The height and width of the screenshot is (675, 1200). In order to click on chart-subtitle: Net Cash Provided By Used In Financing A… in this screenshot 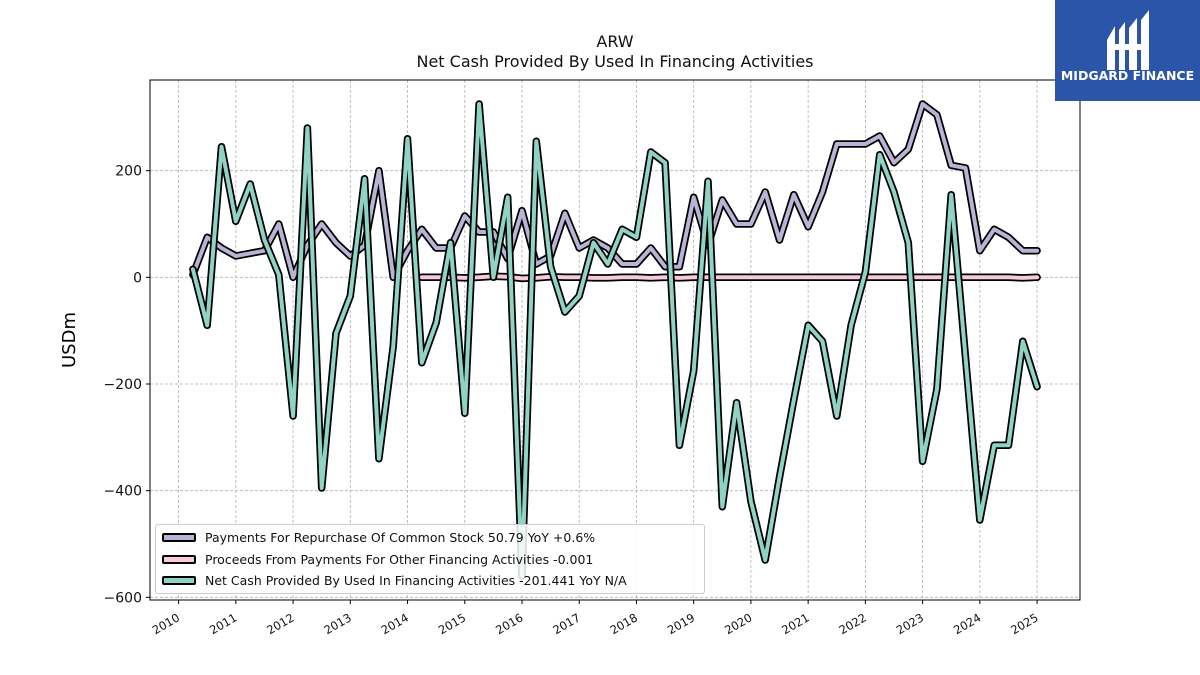, I will do `click(615, 61)`.